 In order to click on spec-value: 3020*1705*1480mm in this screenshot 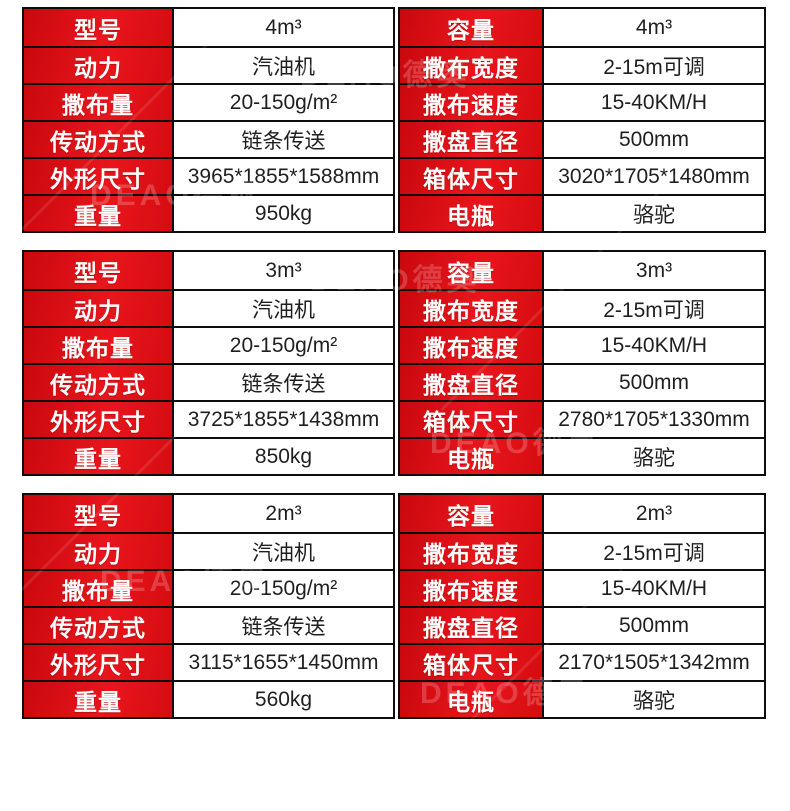, I will do `click(653, 175)`.